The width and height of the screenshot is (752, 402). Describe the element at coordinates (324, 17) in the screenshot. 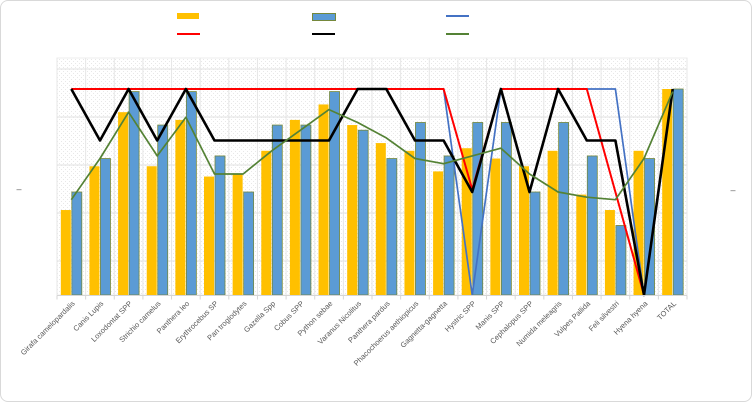

I see `legend-swatch-bars-blue` at that location.